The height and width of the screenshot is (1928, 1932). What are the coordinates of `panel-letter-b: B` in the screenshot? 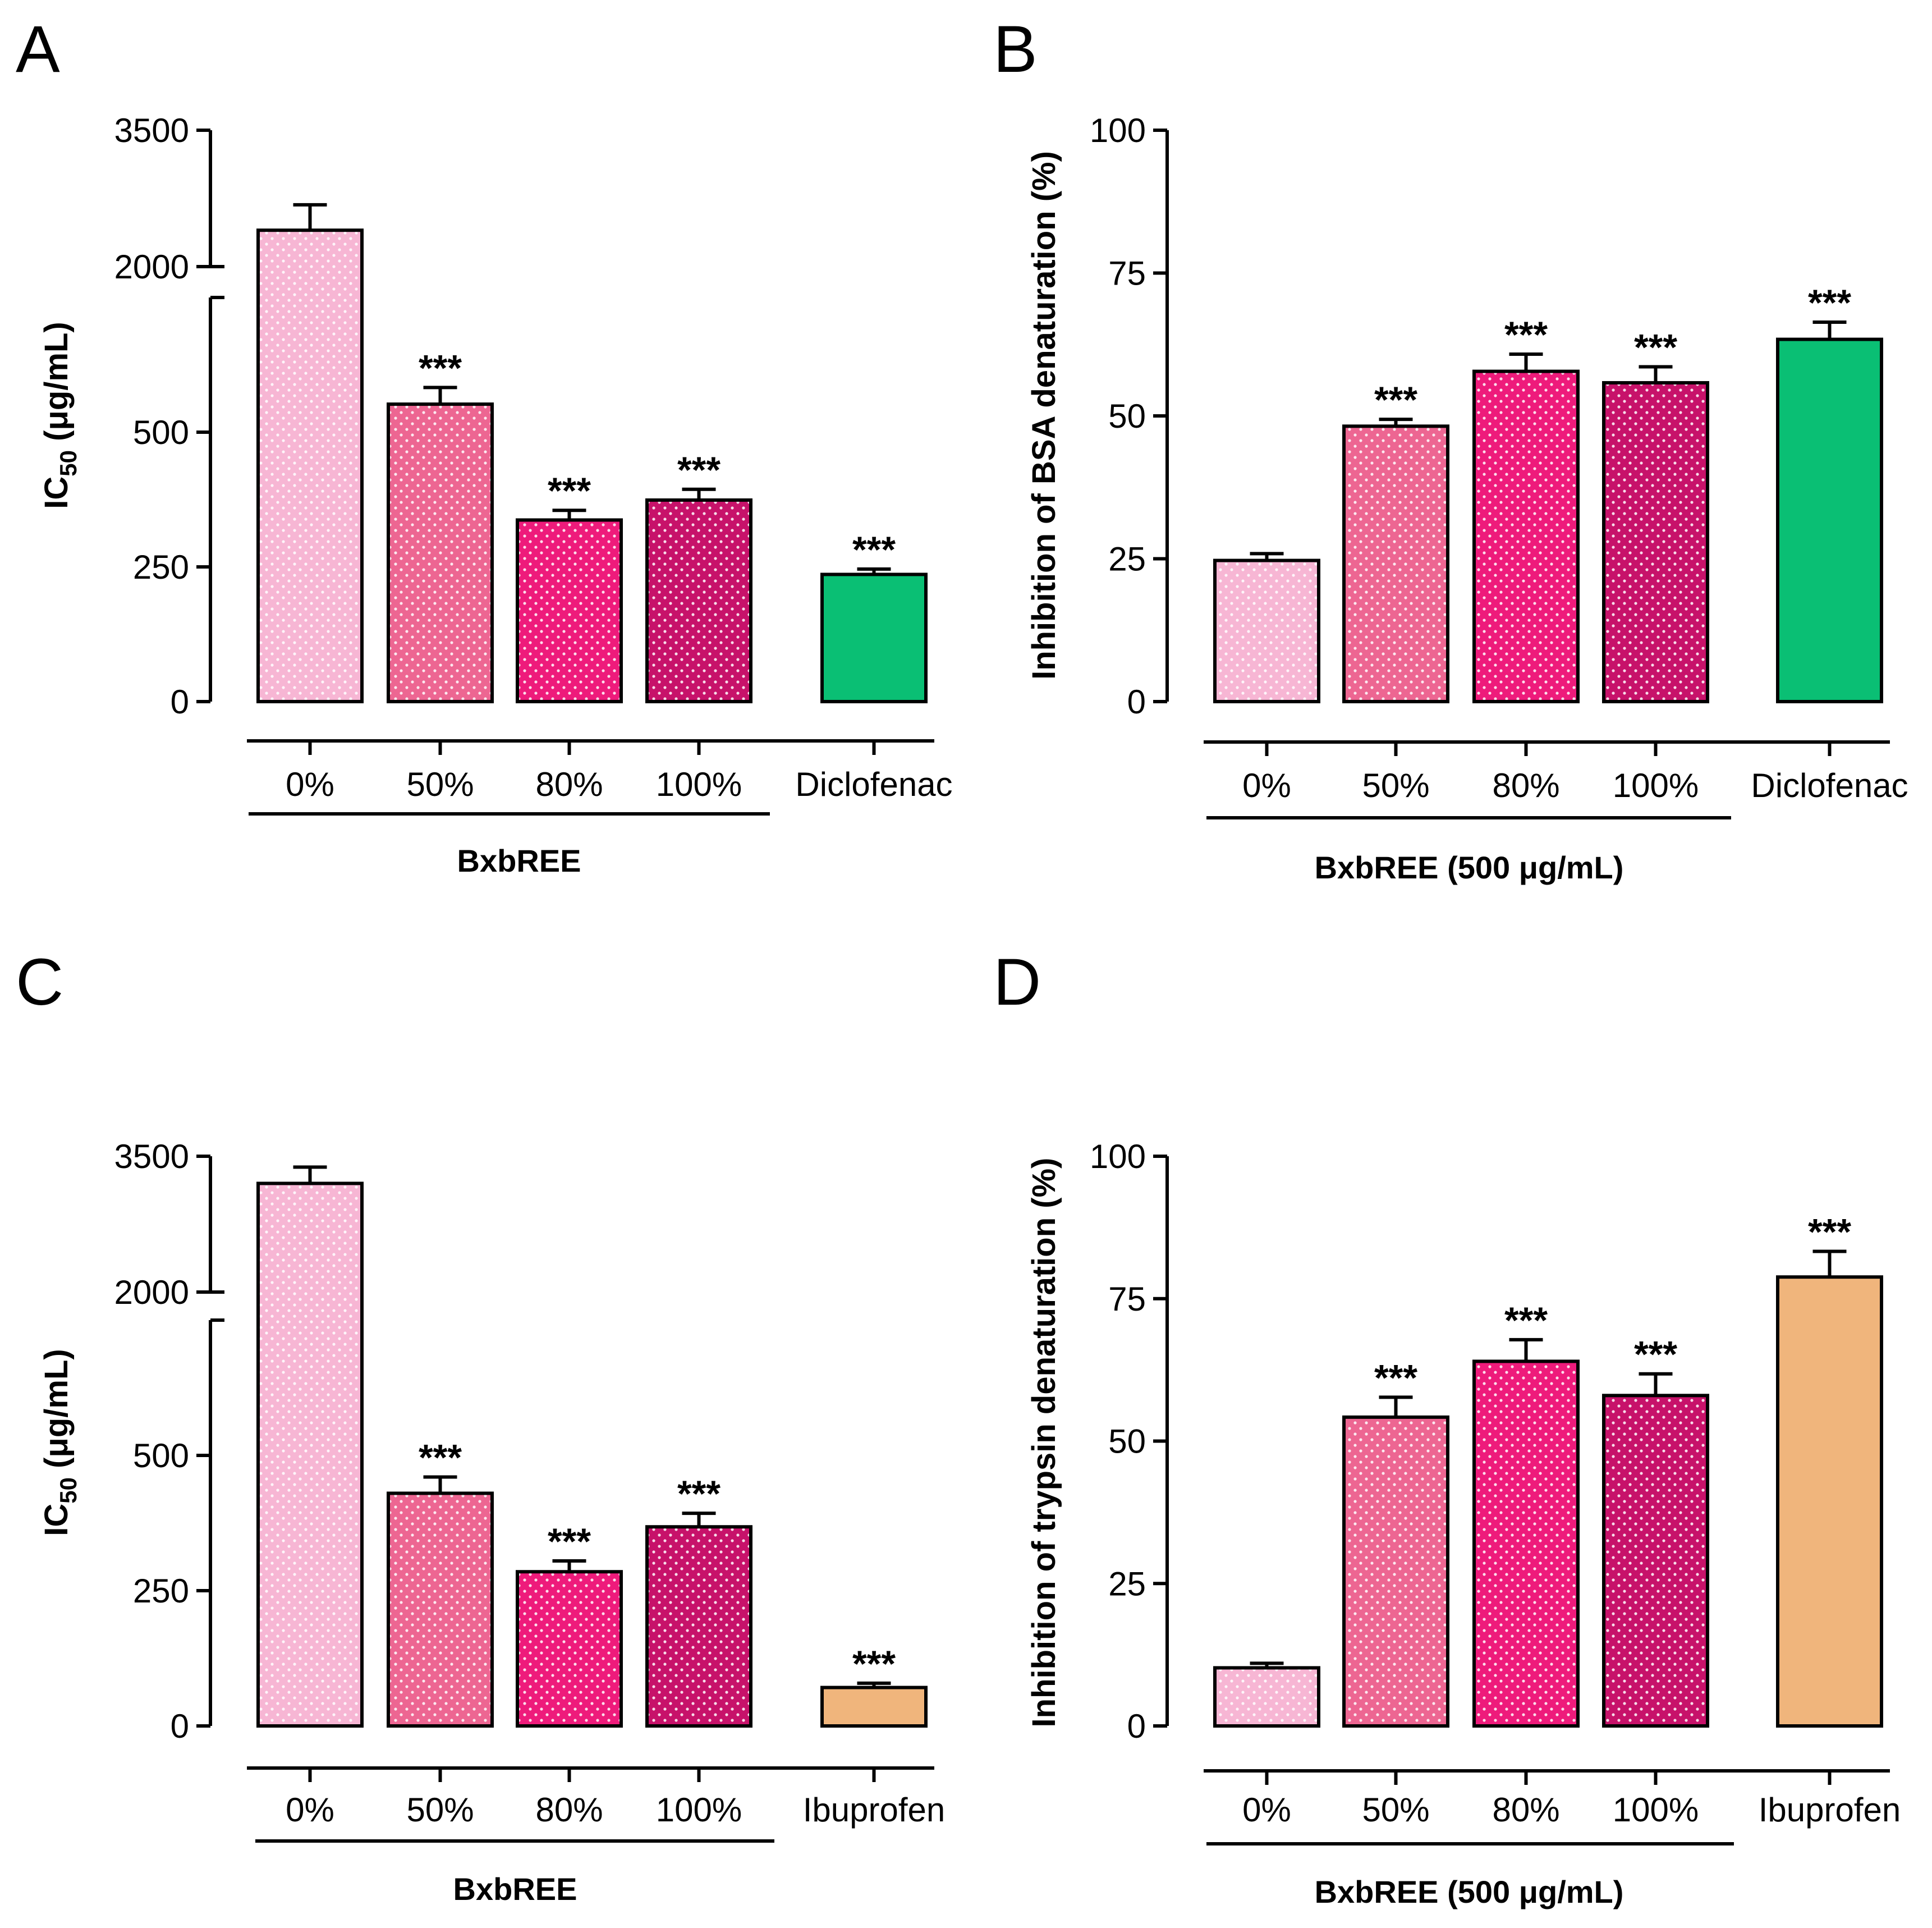 It's located at (1015, 49).